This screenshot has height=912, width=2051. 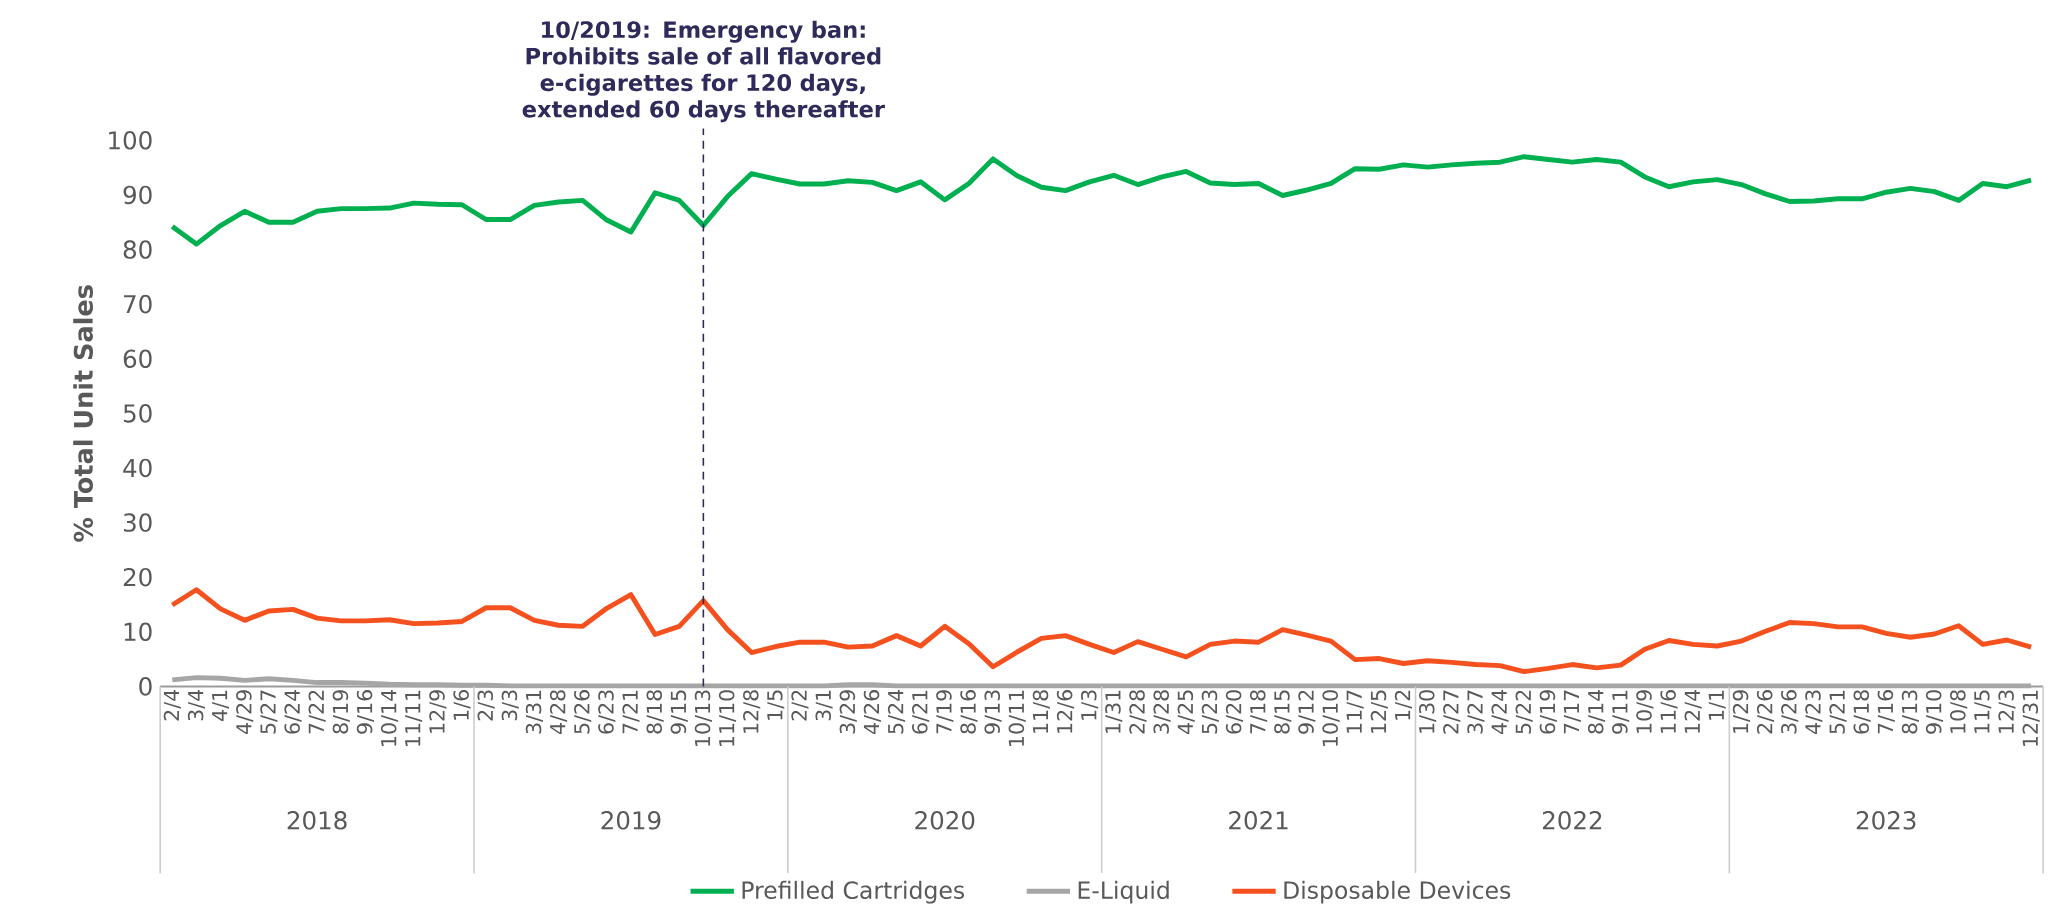 What do you see at coordinates (558, 712) in the screenshot?
I see `x-tick-label: 4/28` at bounding box center [558, 712].